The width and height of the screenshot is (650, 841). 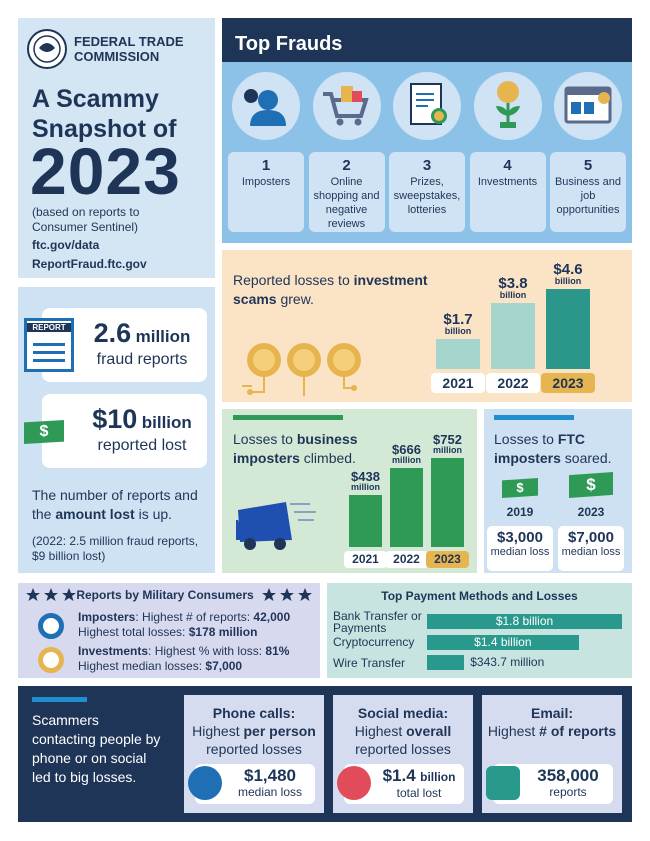 I want to click on rank: 1, so click(x=266, y=165).